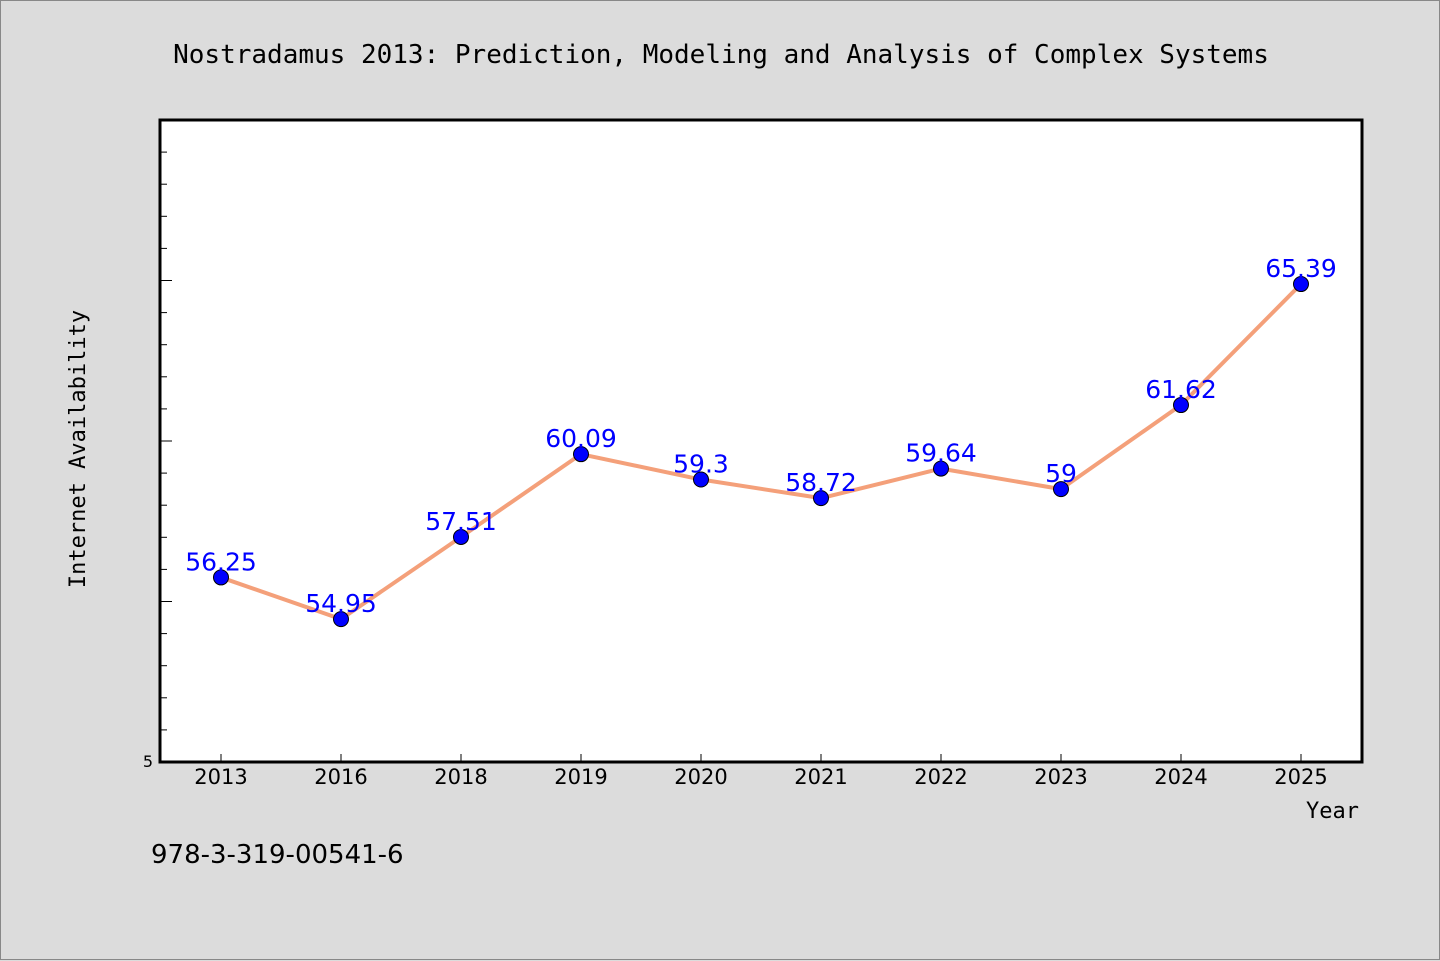  I want to click on x-tick-label: 2016, so click(340, 777).